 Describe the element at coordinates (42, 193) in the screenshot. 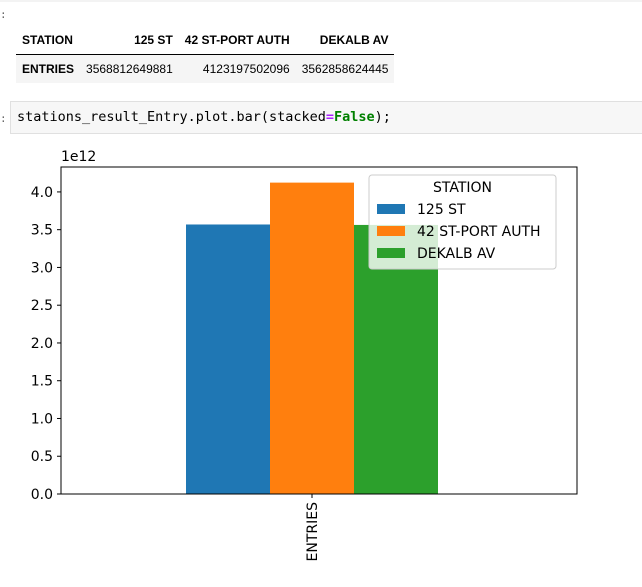

I see `y-tick-label: 4.0` at that location.